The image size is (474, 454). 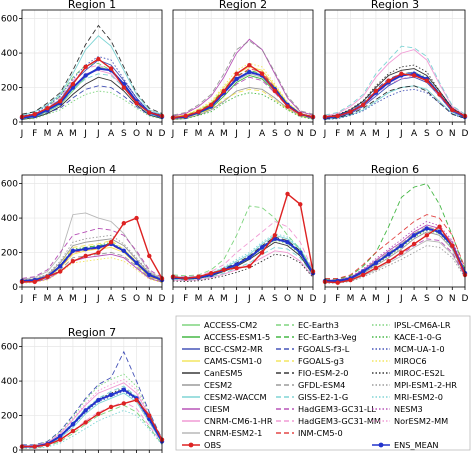 What do you see at coordinates (222, 361) in the screenshot?
I see `legend-item: CAMS-CSM1-0` at bounding box center [222, 361].